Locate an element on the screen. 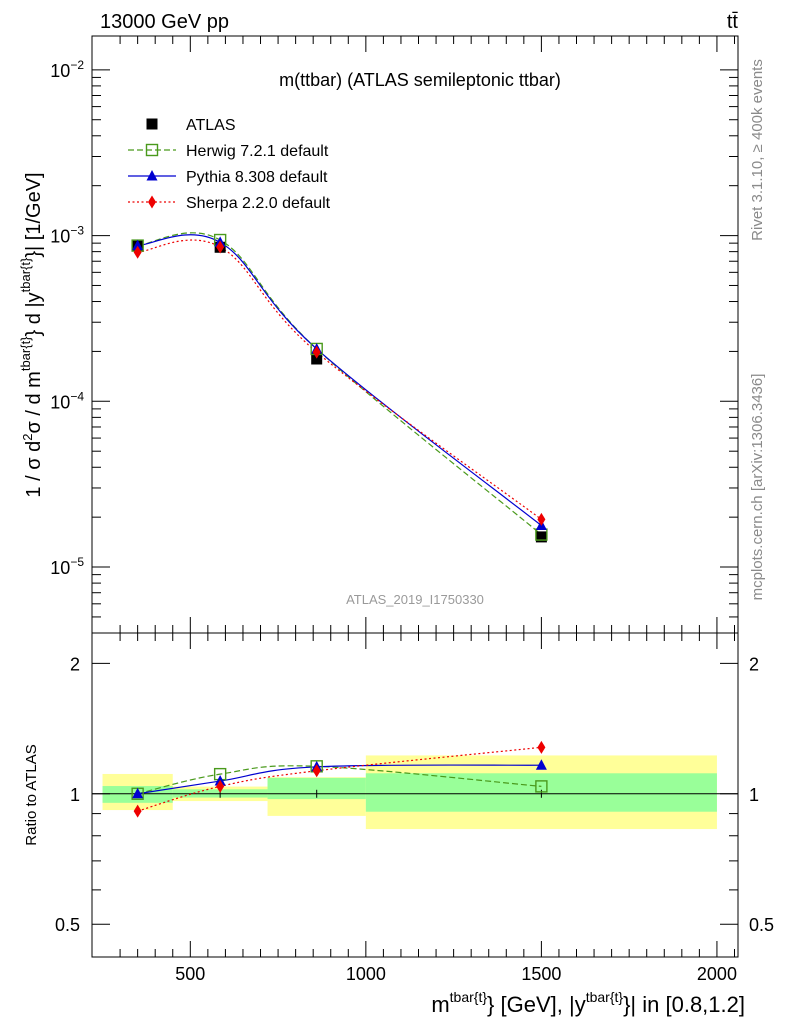  rivet-label: Rivet 3.1.10, ≥ 400k events is located at coordinates (757, 150).